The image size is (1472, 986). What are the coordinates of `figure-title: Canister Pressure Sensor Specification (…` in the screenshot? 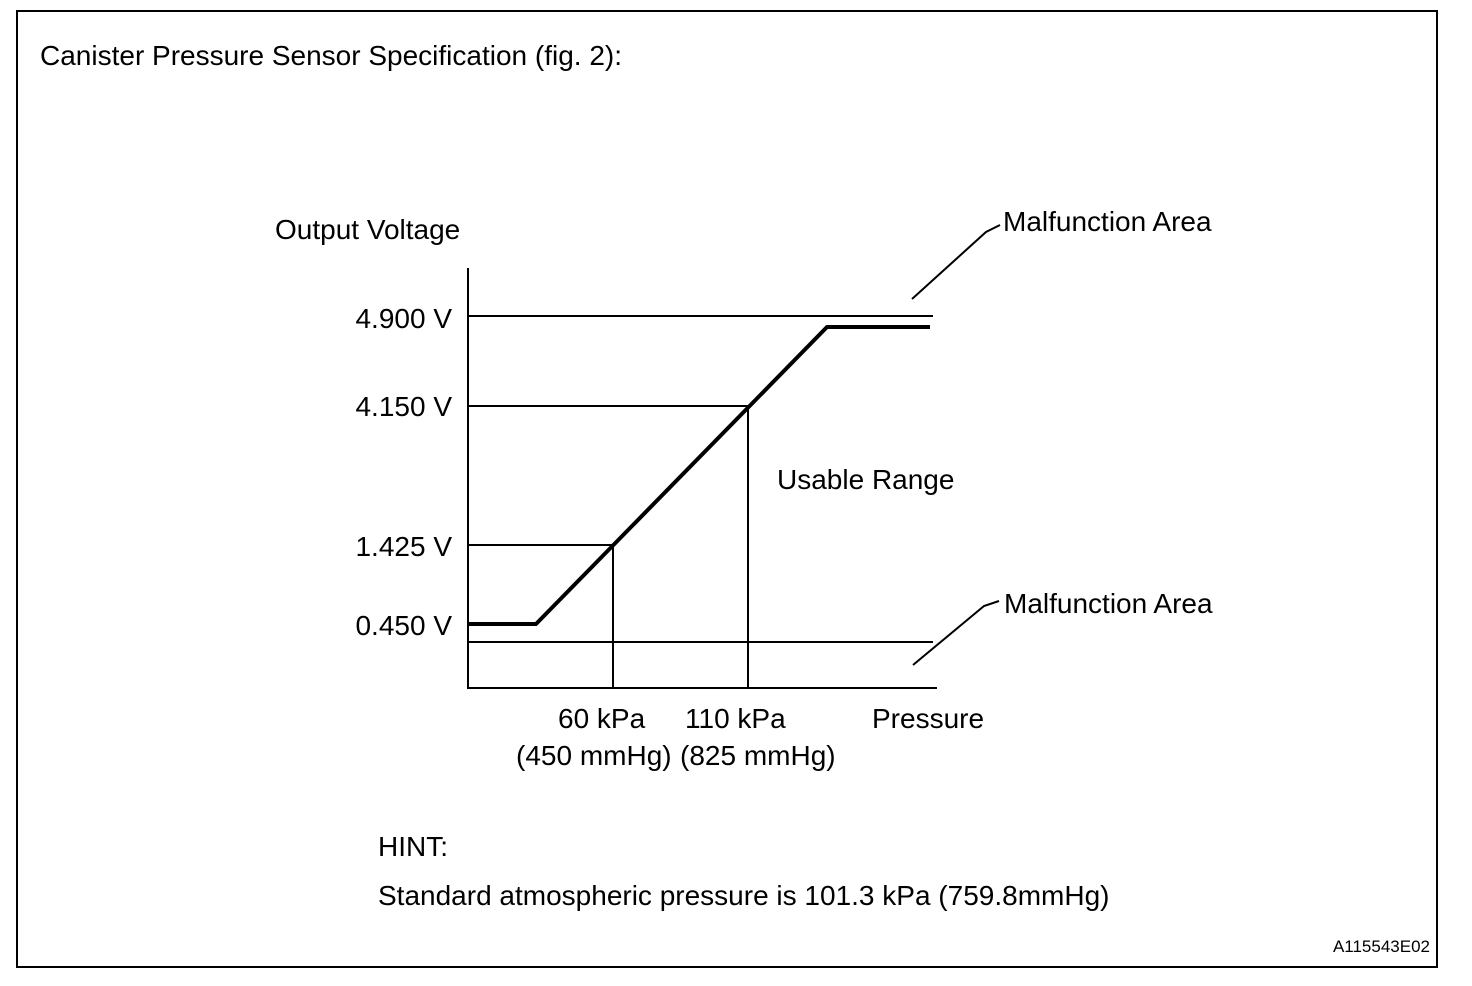 It's located at (331, 55).